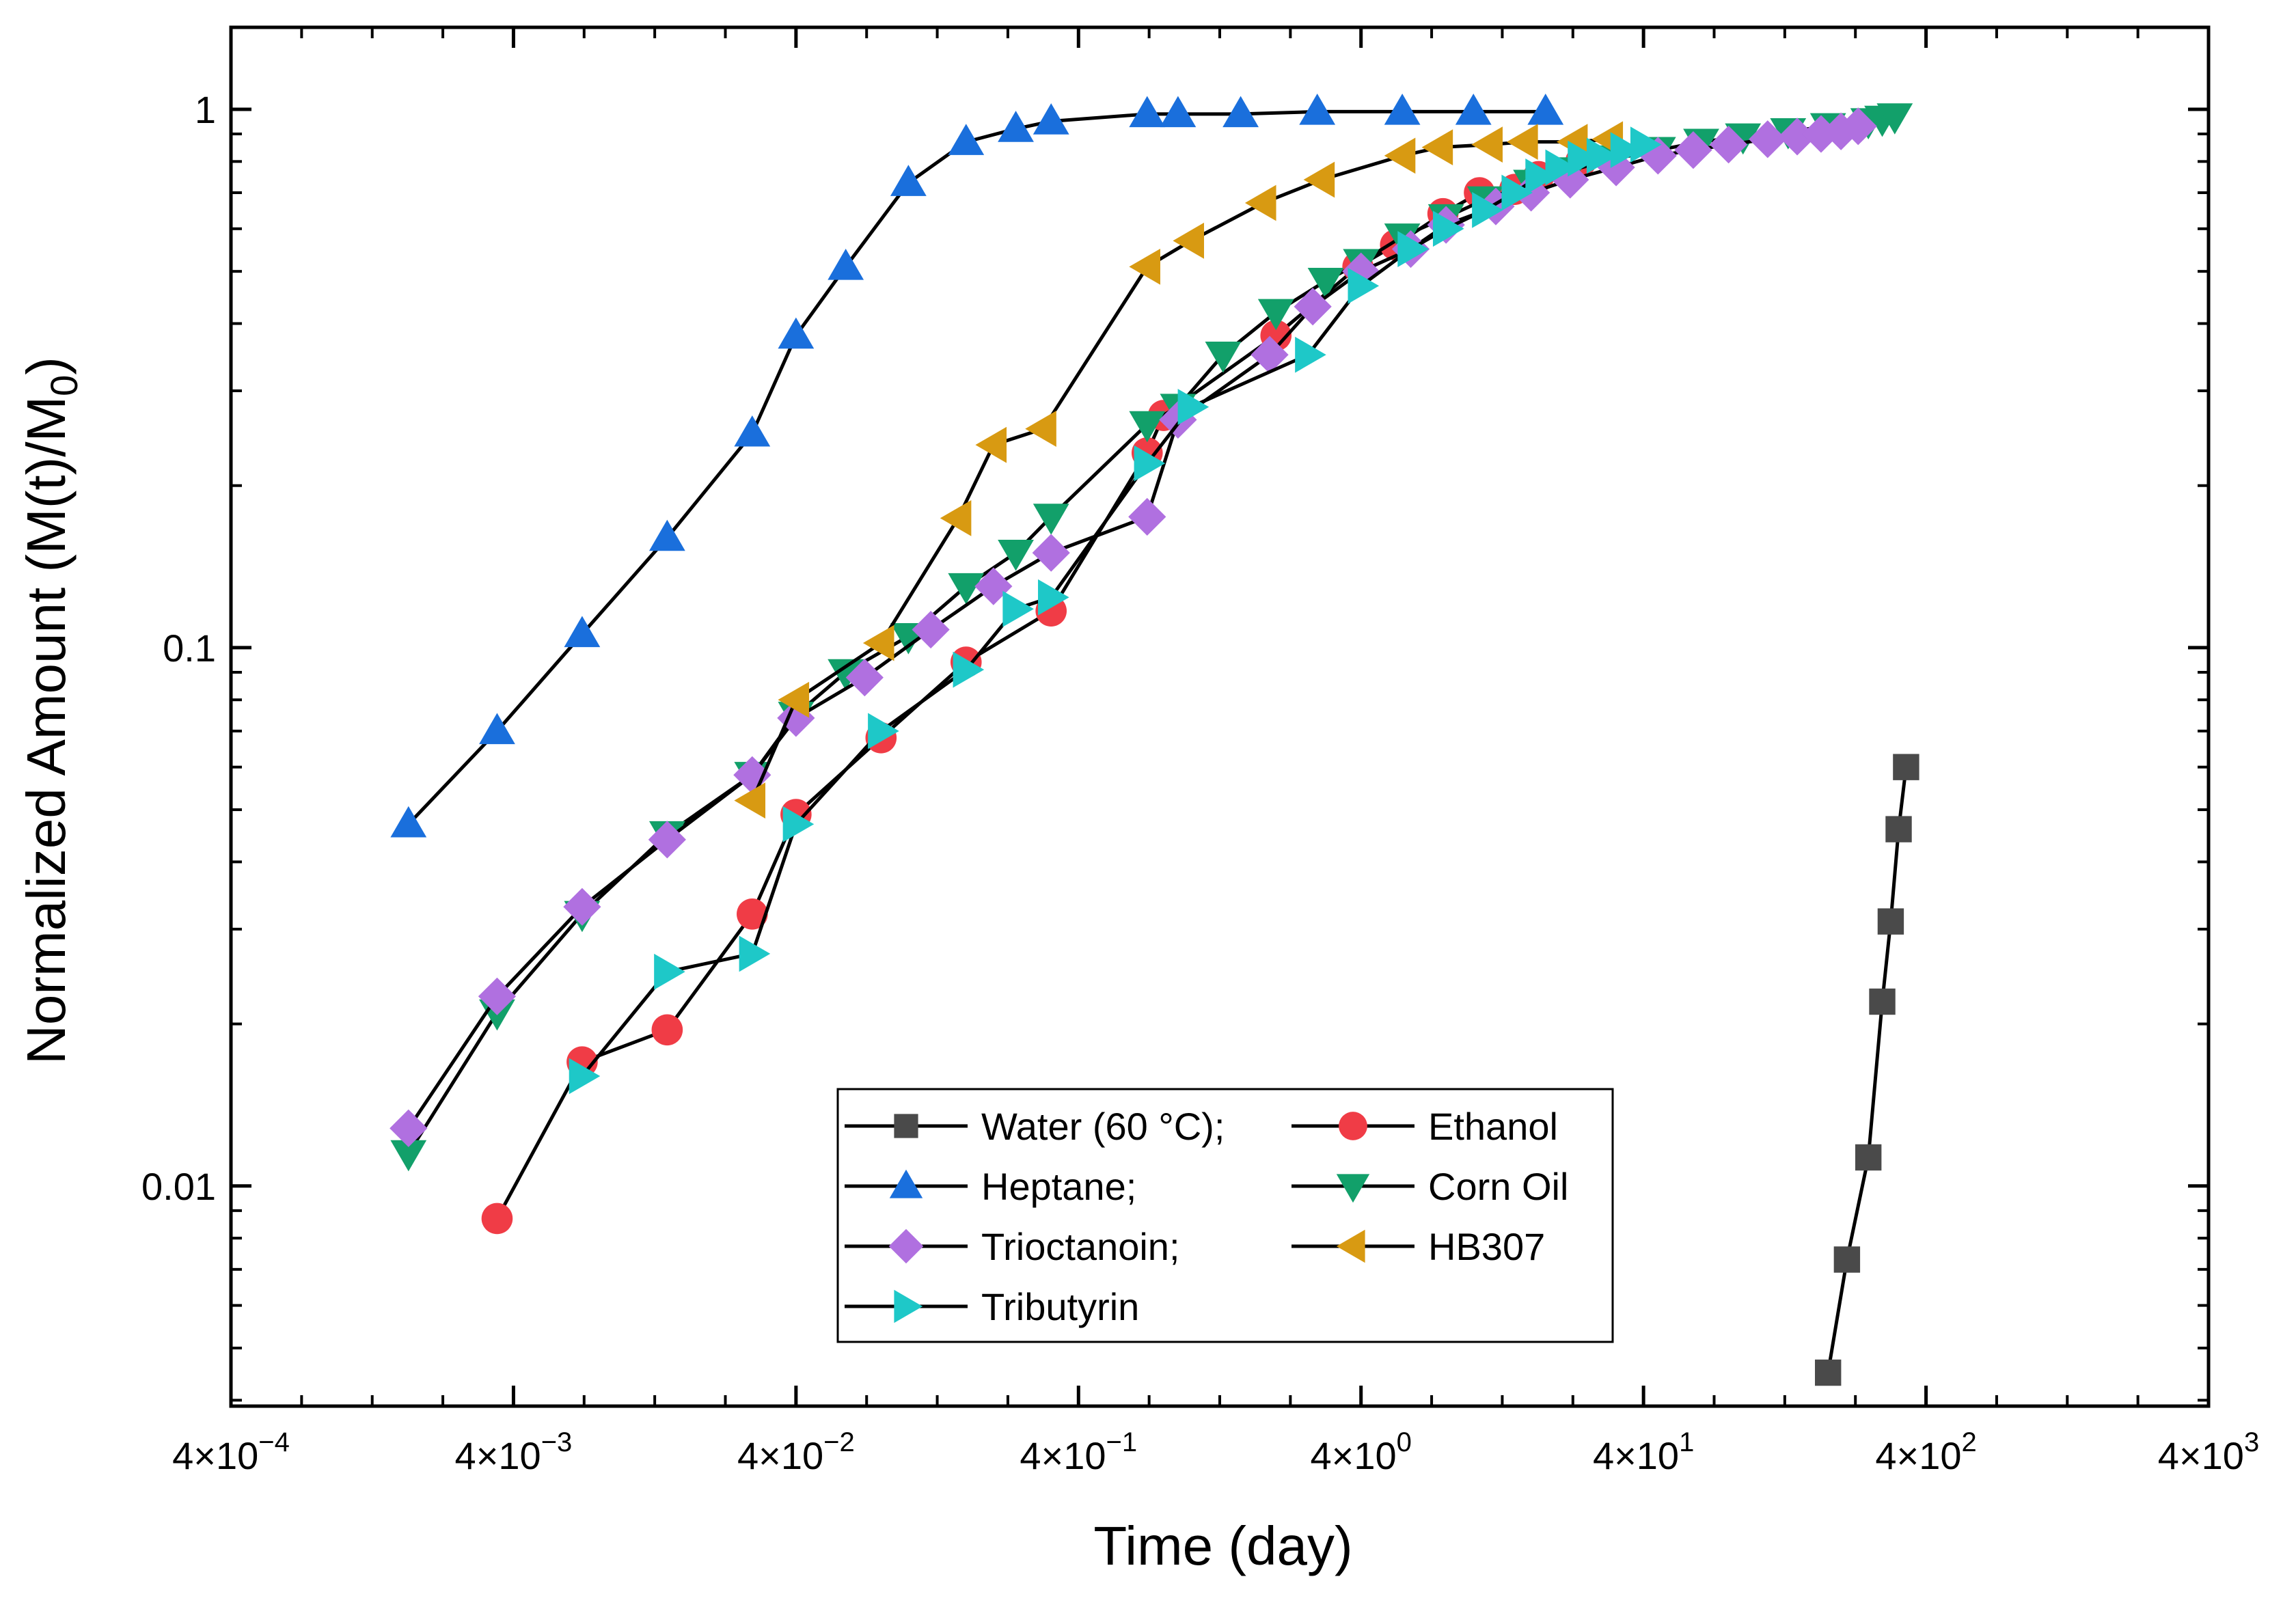 This screenshot has height=1607, width=2296. I want to click on x-tick-label: 4×10¹, so click(1643, 1452).